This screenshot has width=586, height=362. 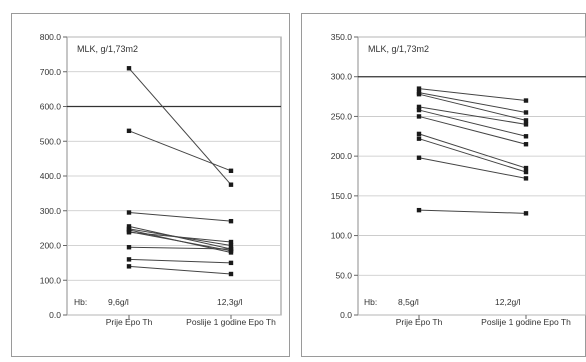 What do you see at coordinates (342, 37) in the screenshot?
I see `y-tick-label: 350.0` at bounding box center [342, 37].